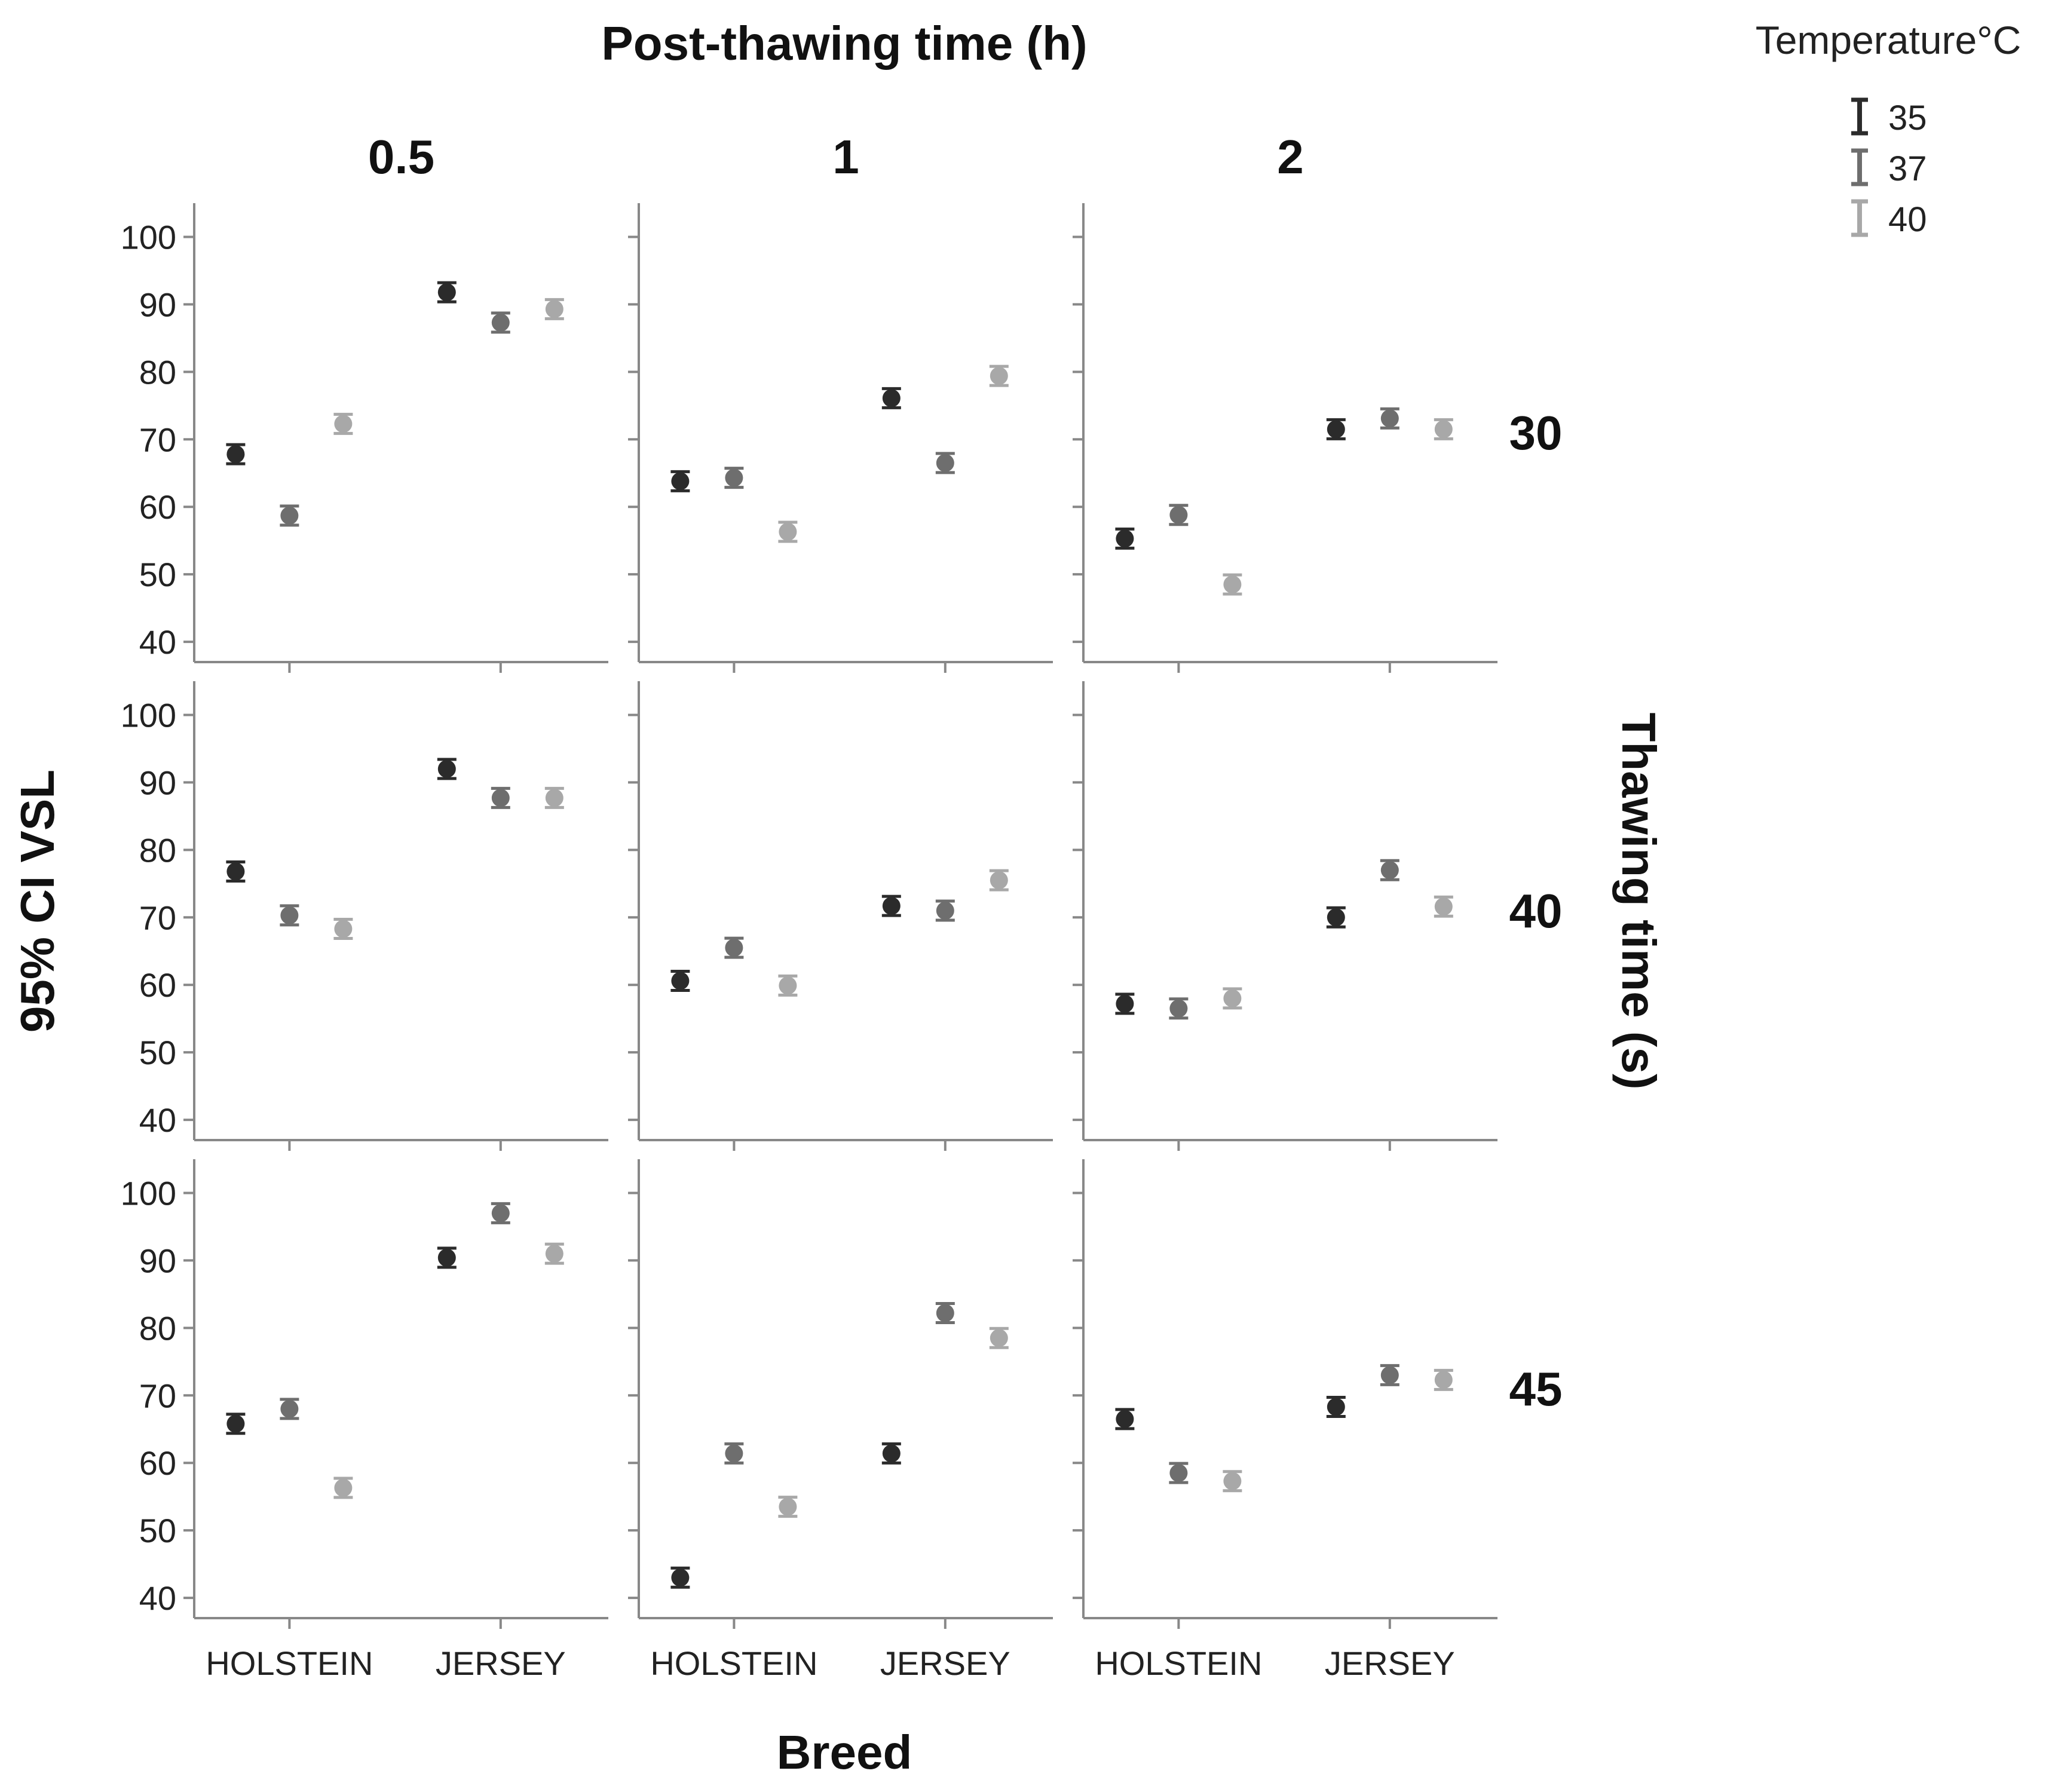  I want to click on chart-title: Post-thawing time (h), so click(844, 44).